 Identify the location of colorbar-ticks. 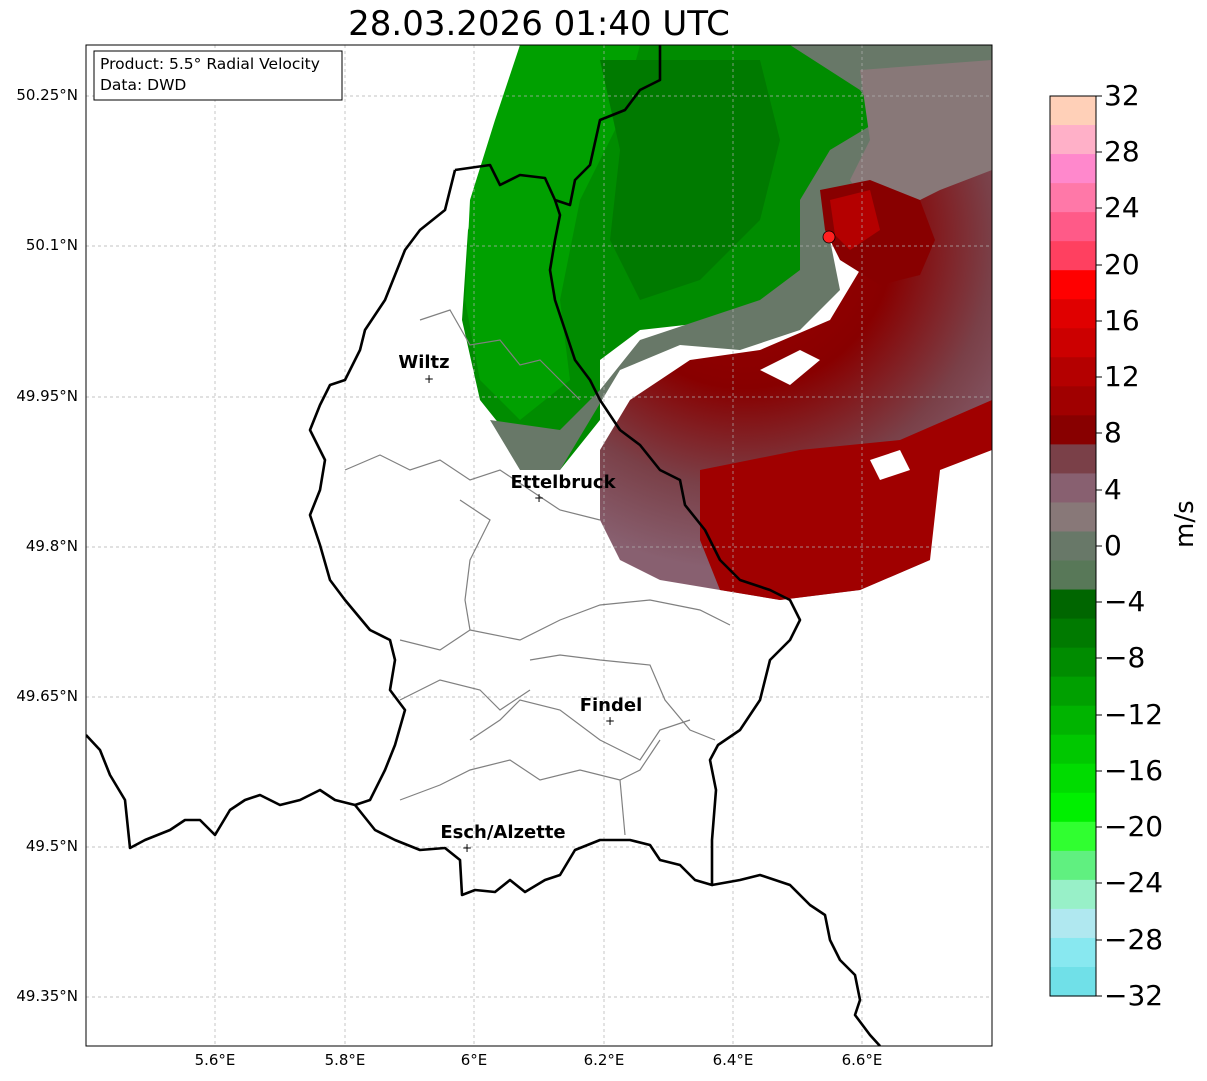
(1099, 546).